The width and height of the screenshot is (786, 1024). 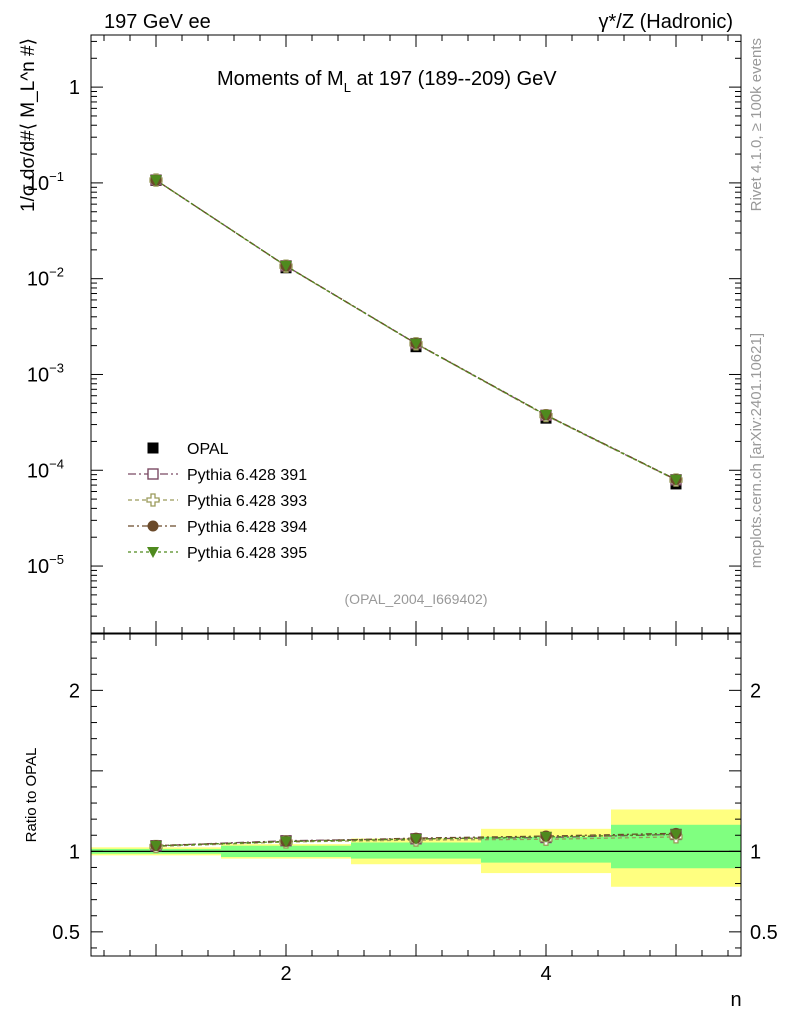 I want to click on mcplots-label: mcplots.cern.ch [arXiv:2401.10621], so click(x=756, y=450).